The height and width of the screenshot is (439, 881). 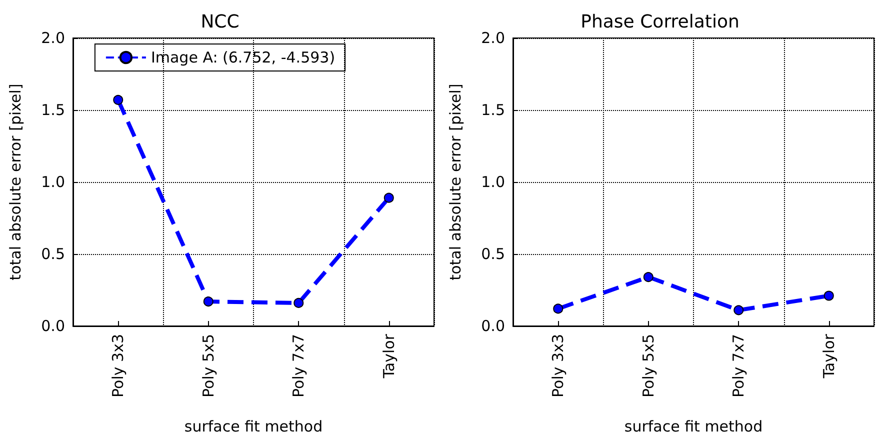 I want to click on chart-title: NCC, so click(x=220, y=22).